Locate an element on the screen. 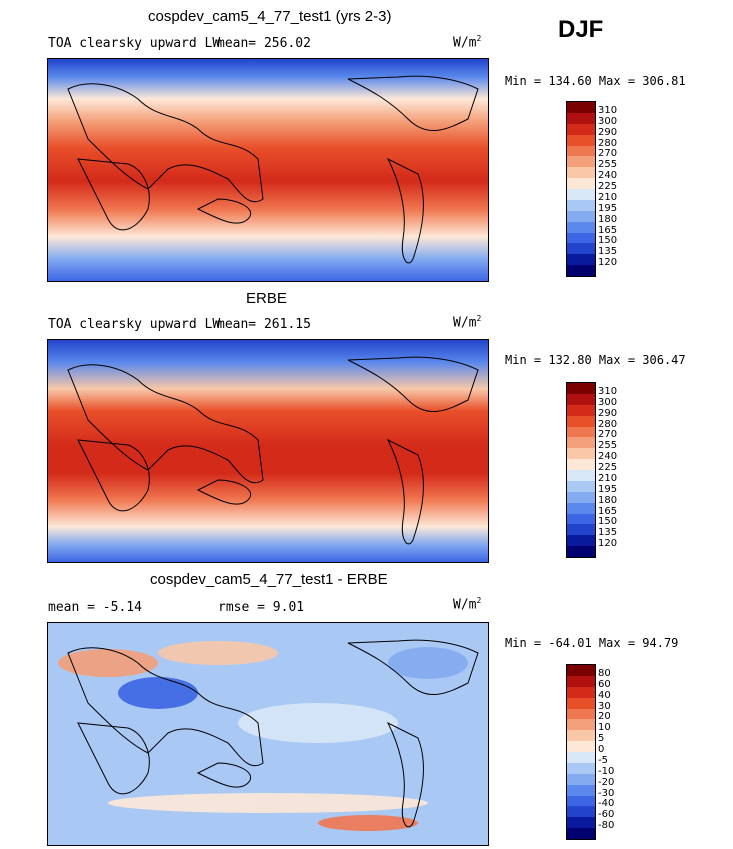 The image size is (733, 849). panel-model-title: cospdev_cam5_4_77_test1 (yrs 2-3) is located at coordinates (270, 16).